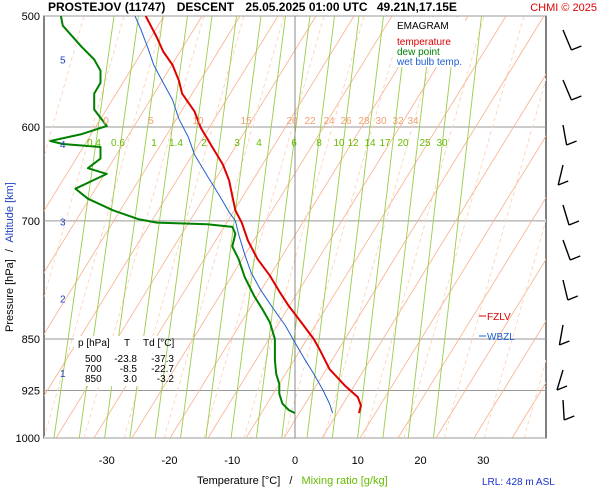  Describe the element at coordinates (232, 461) in the screenshot. I see `temperature-tick-label: -10` at that location.